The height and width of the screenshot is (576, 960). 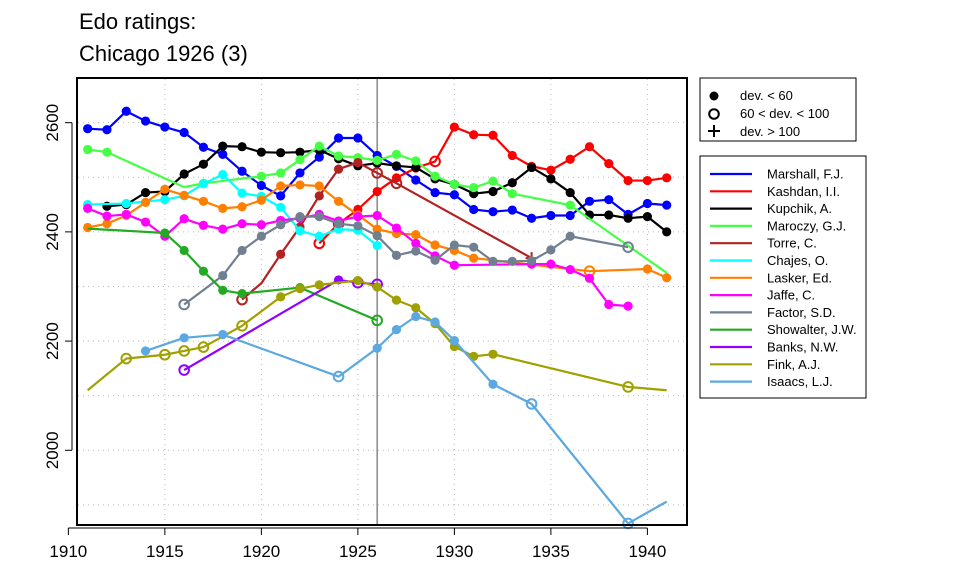 I want to click on point-jaffe-c-1913, so click(x=126, y=214).